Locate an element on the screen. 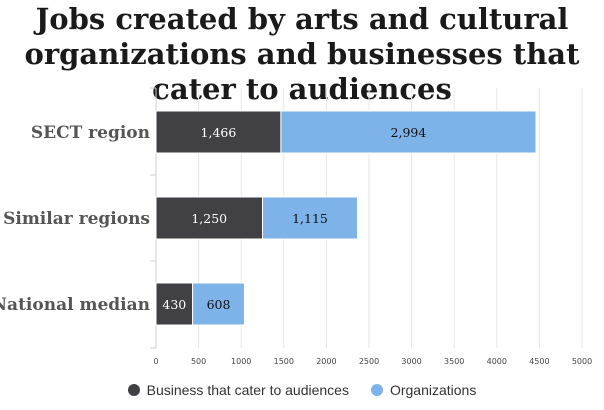 The width and height of the screenshot is (604, 410). x-tick-label: 4500 is located at coordinates (539, 361).